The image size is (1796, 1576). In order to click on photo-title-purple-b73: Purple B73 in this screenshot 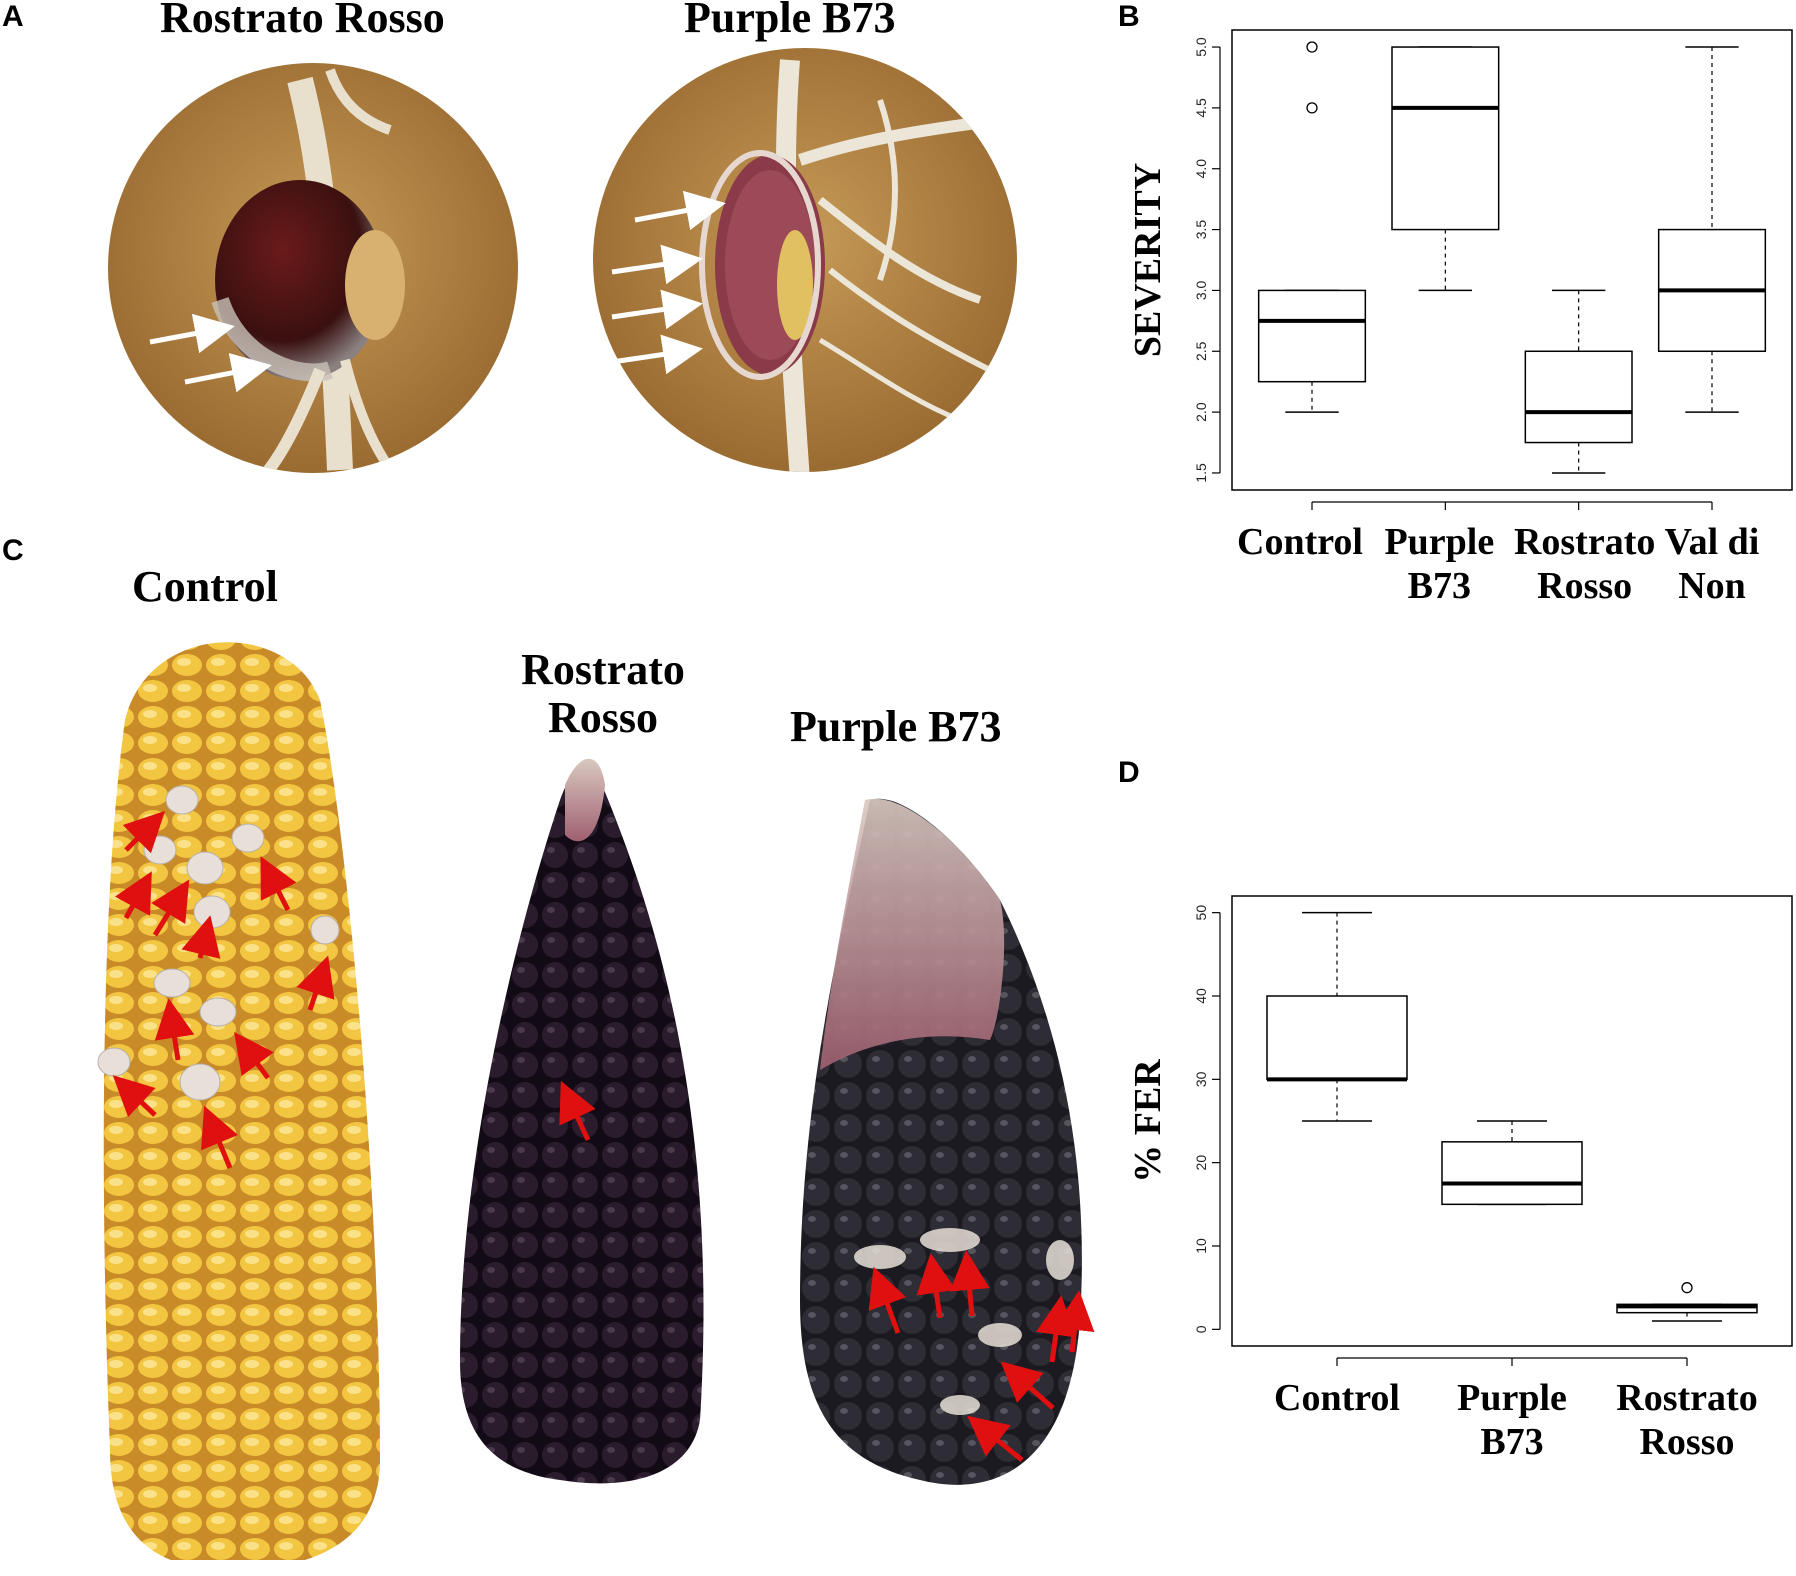, I will do `click(790, 21)`.